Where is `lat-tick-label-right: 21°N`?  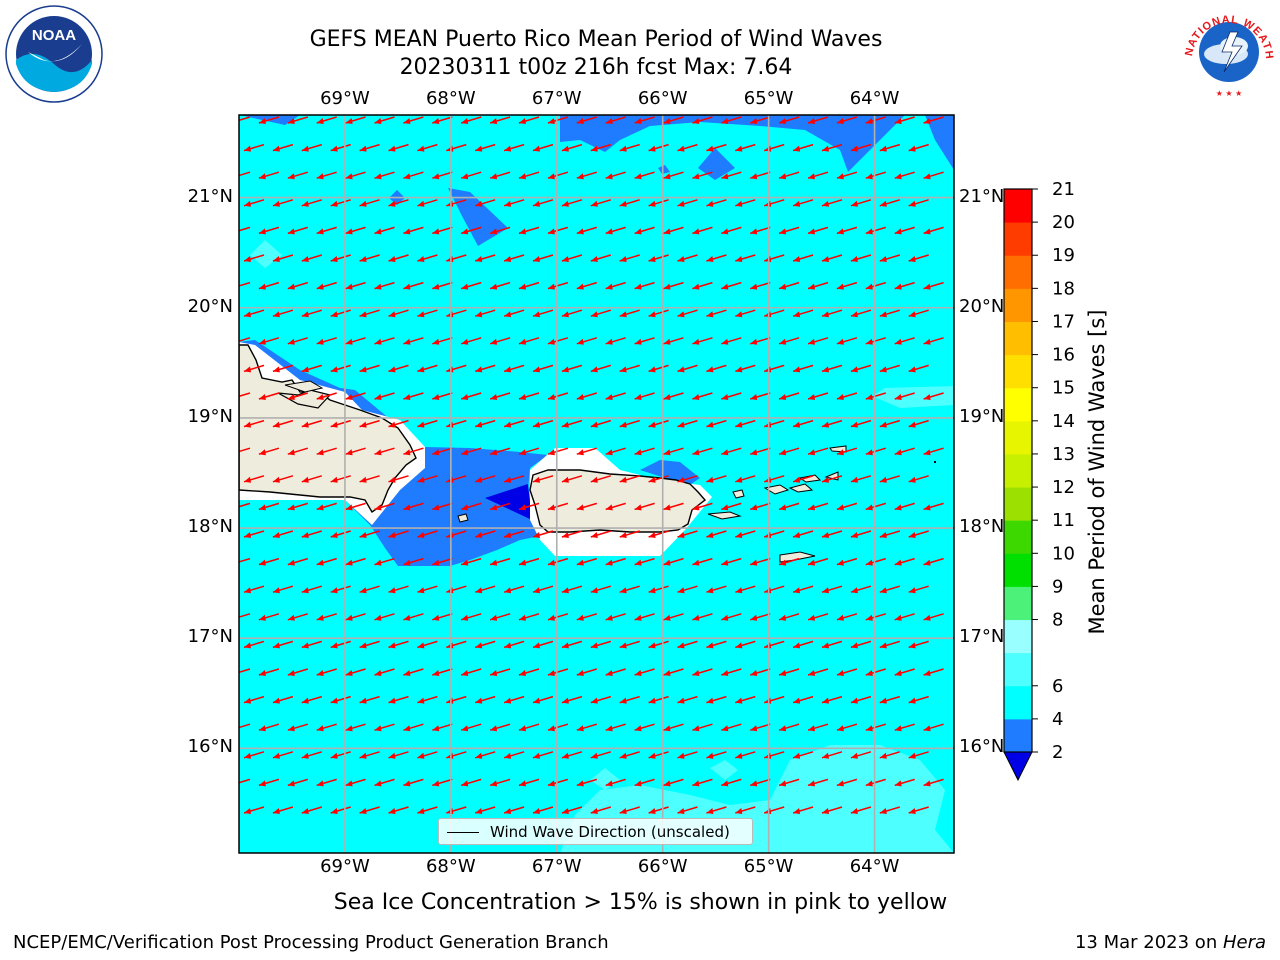
lat-tick-label-right: 21°N is located at coordinates (982, 196).